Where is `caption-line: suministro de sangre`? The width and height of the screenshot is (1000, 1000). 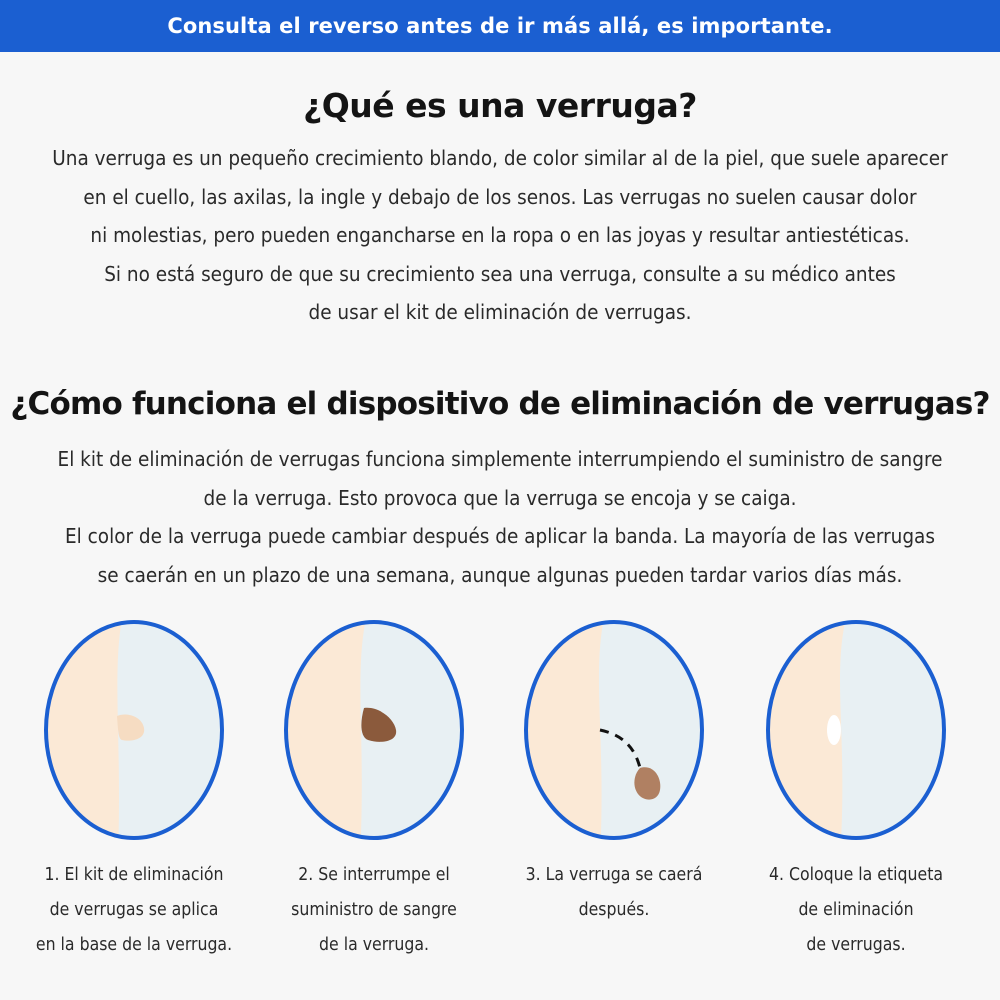 caption-line: suministro de sangre is located at coordinates (374, 910).